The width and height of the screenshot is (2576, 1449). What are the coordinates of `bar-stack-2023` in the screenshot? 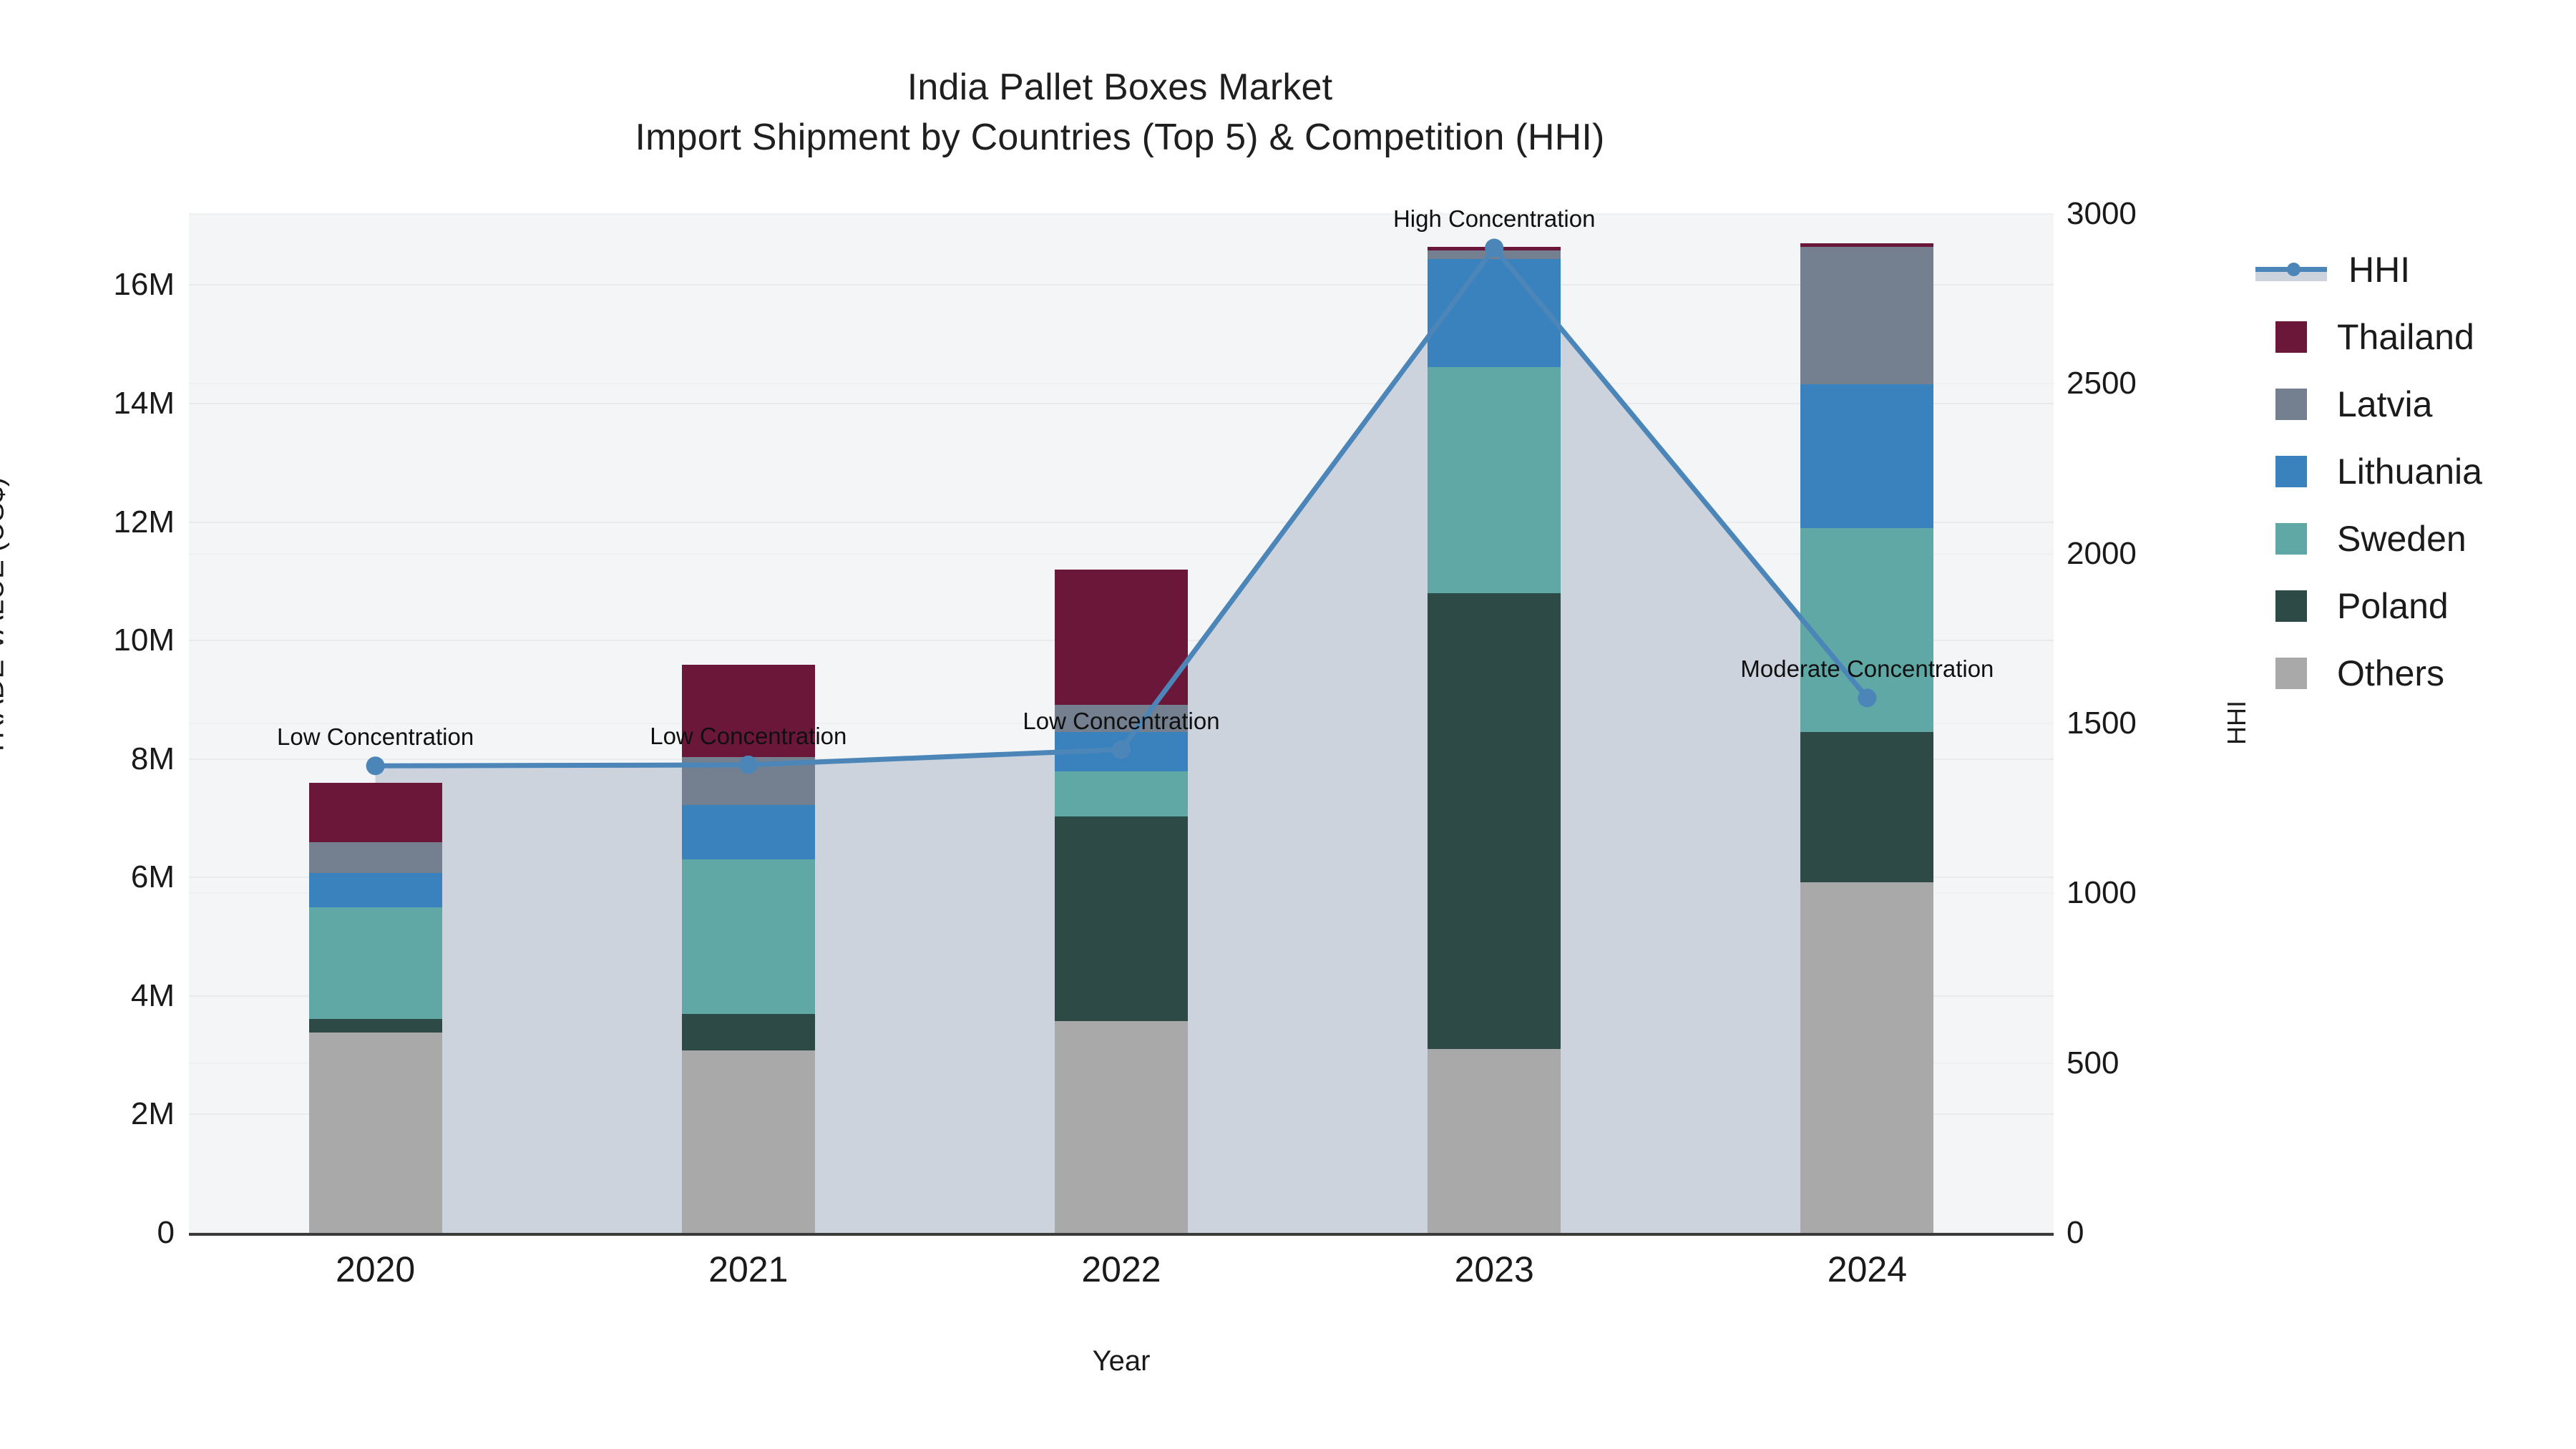 It's located at (1495, 723).